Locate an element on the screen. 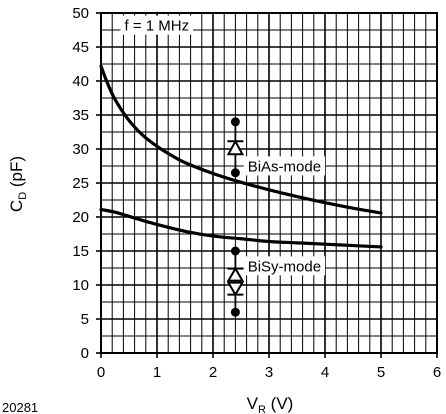 This screenshot has width=446, height=414. y-axis-label-main: C is located at coordinates (16, 206).